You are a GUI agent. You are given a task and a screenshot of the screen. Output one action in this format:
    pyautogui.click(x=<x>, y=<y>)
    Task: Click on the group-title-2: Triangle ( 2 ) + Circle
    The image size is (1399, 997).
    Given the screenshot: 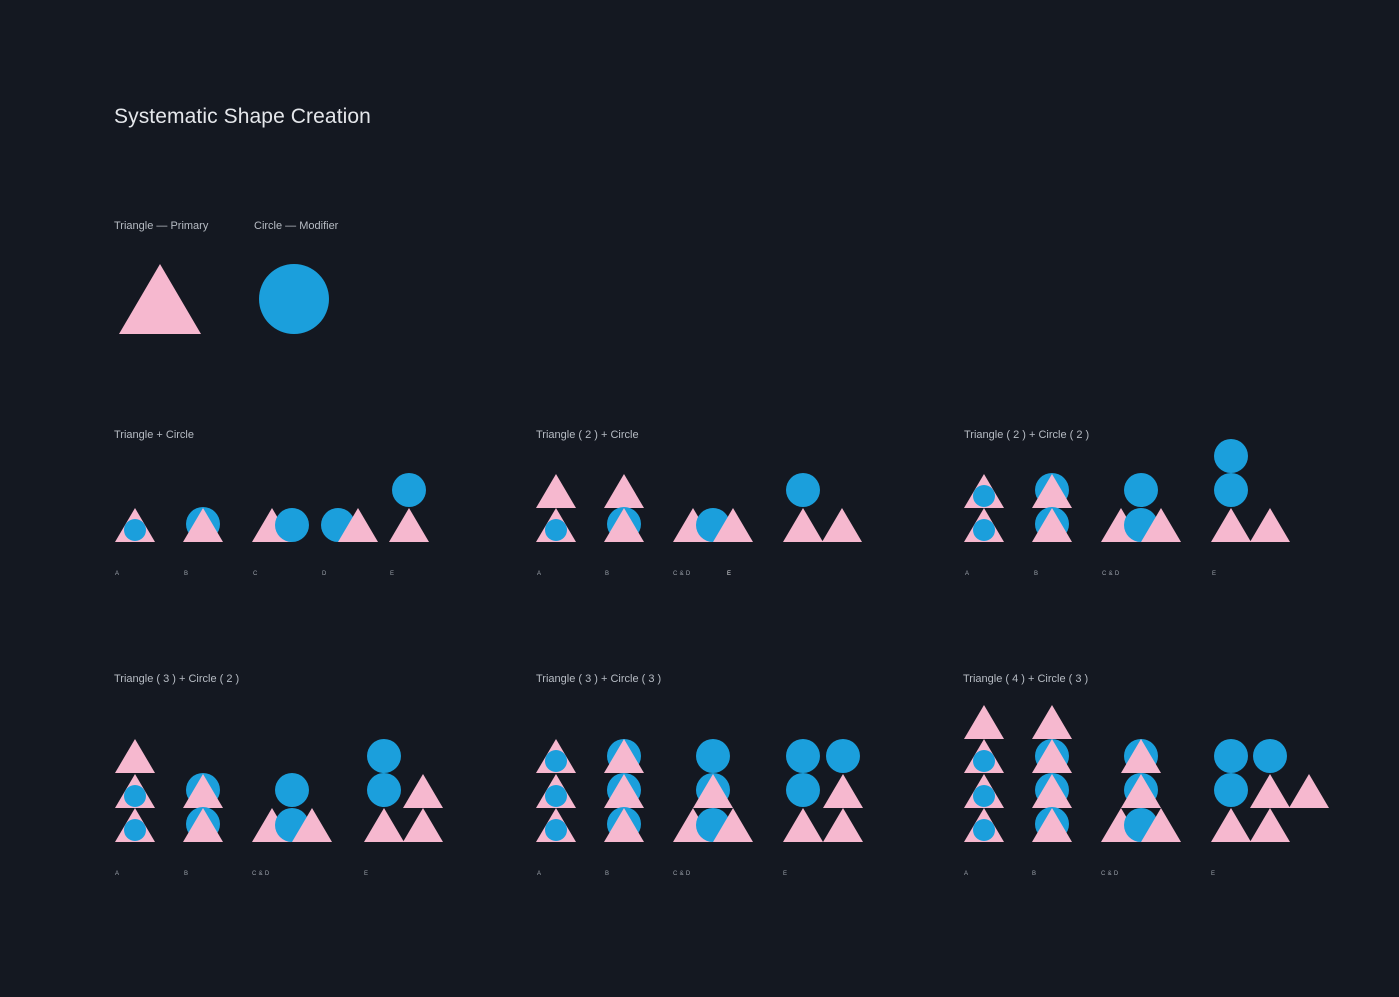 What is the action you would take?
    pyautogui.click(x=587, y=435)
    